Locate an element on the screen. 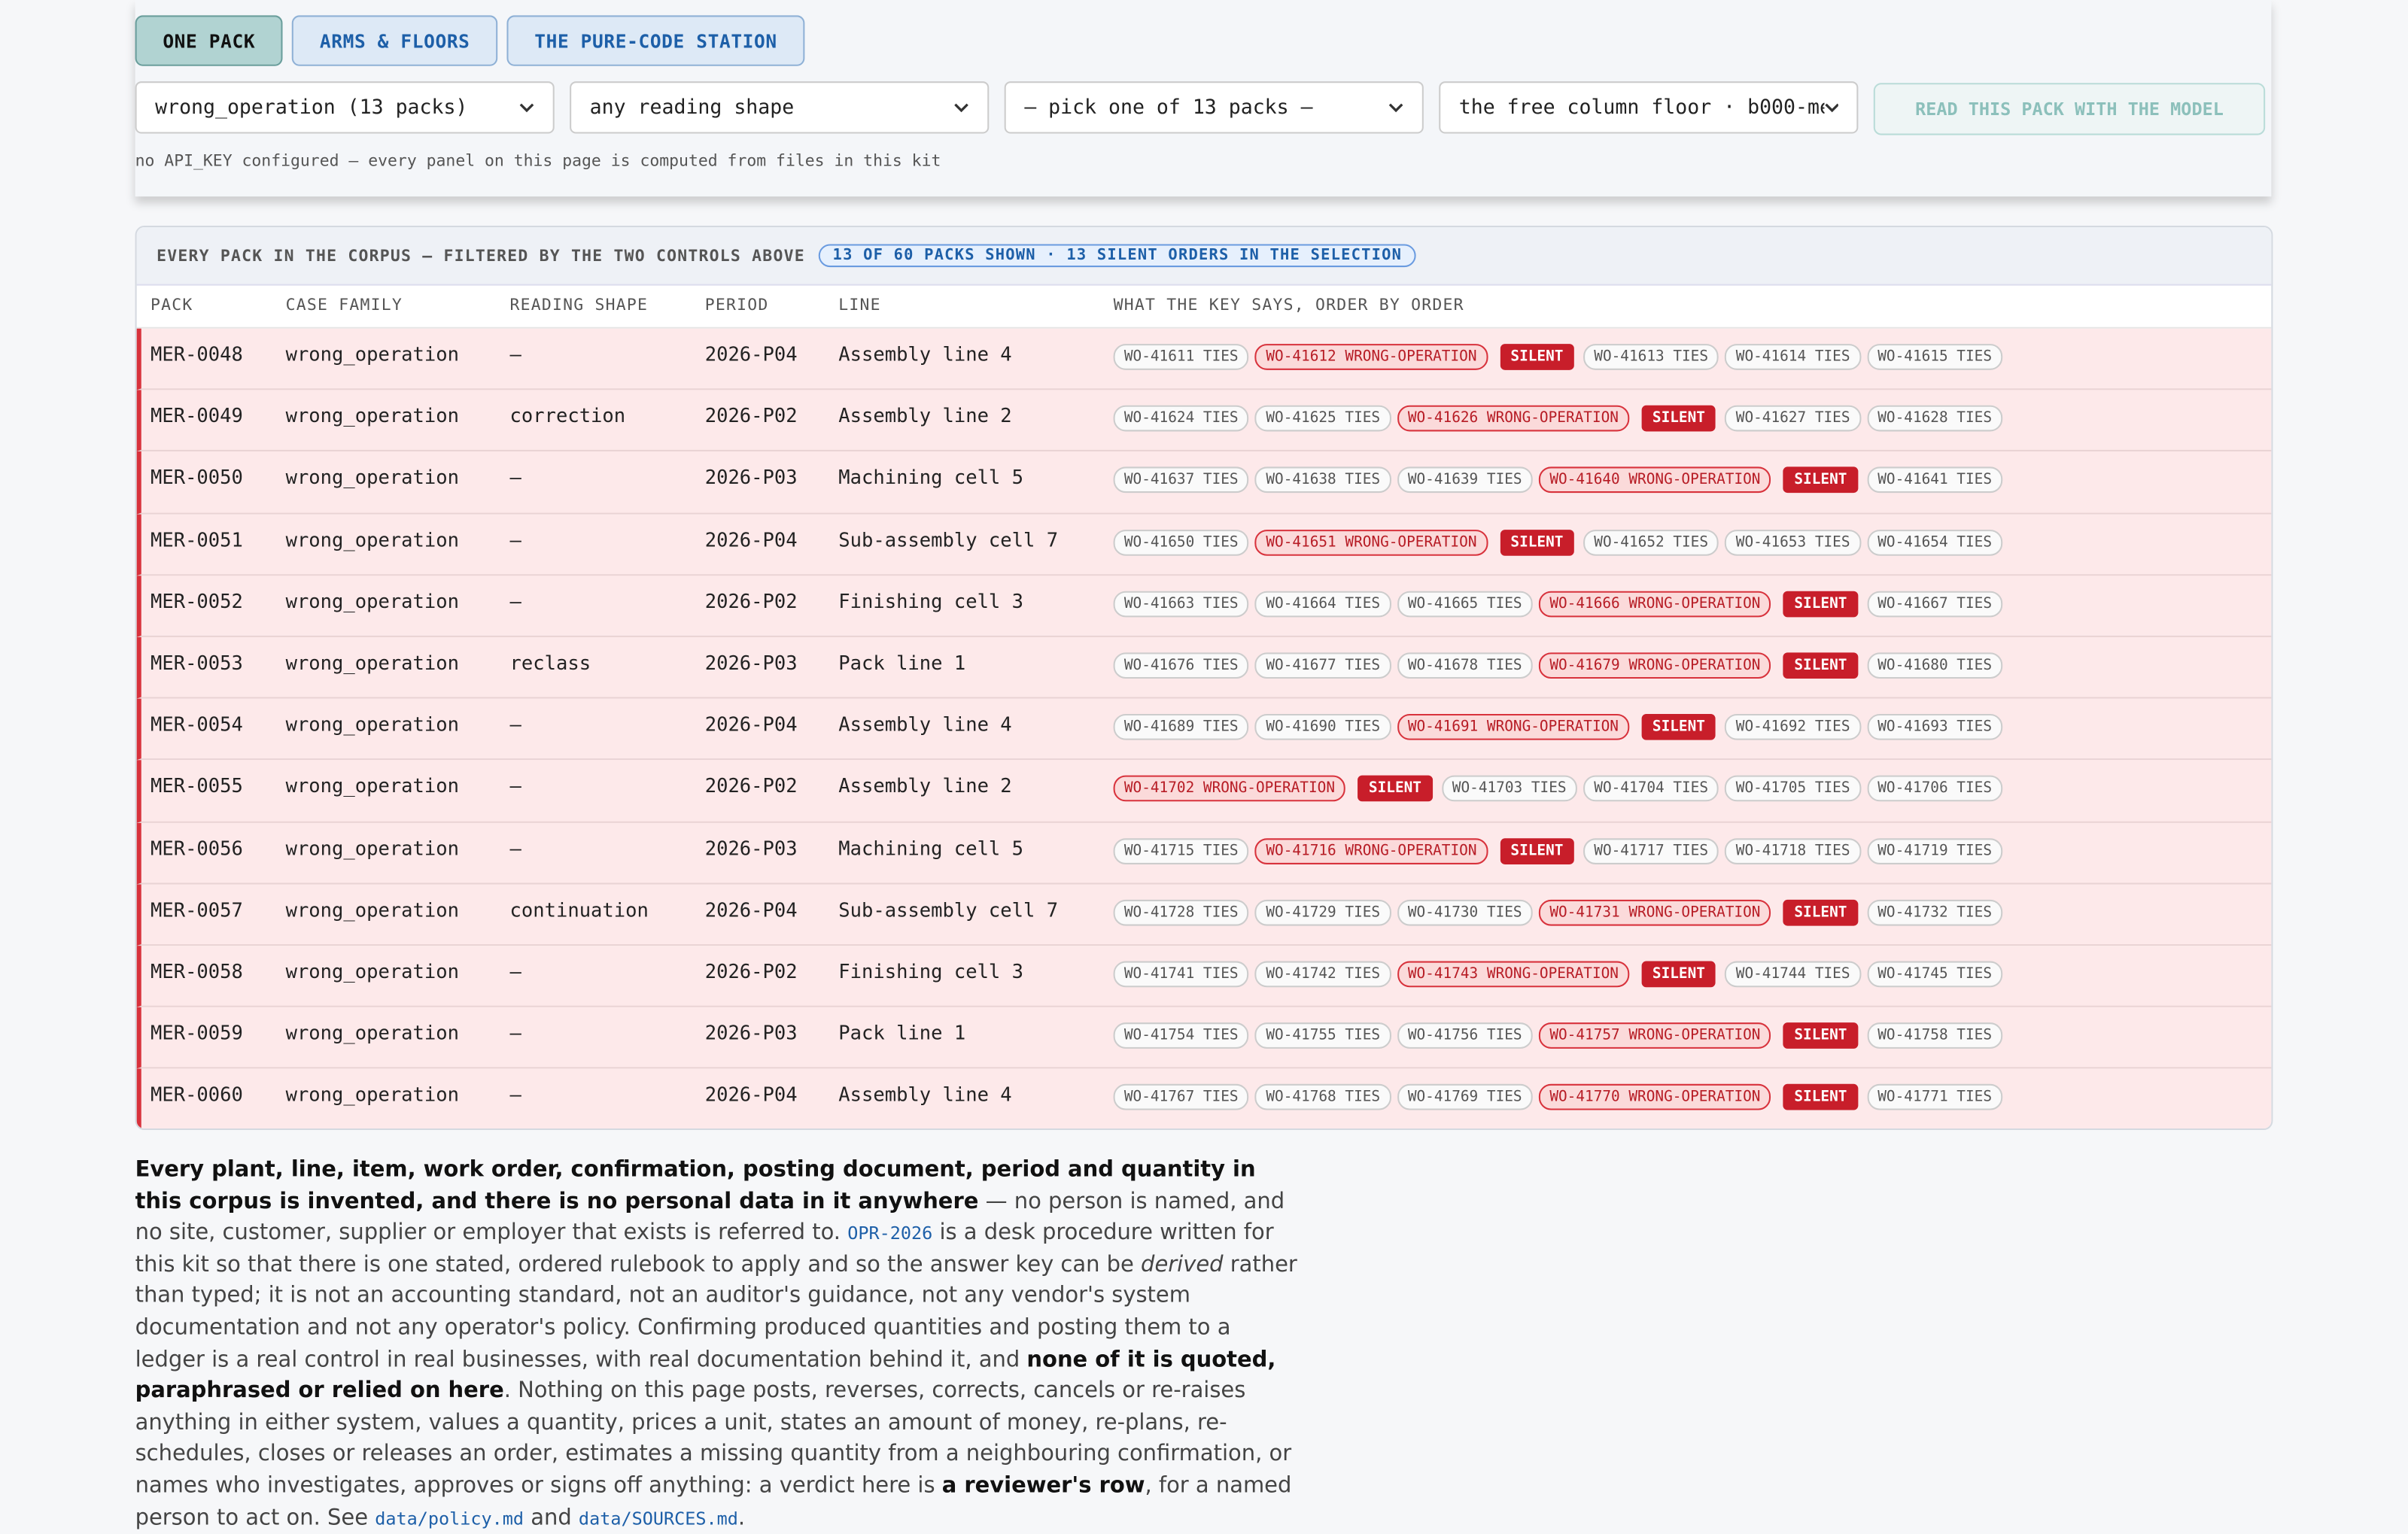 This screenshot has height=1534, width=2408. order-pill: WO-41641 TIES is located at coordinates (1934, 480).